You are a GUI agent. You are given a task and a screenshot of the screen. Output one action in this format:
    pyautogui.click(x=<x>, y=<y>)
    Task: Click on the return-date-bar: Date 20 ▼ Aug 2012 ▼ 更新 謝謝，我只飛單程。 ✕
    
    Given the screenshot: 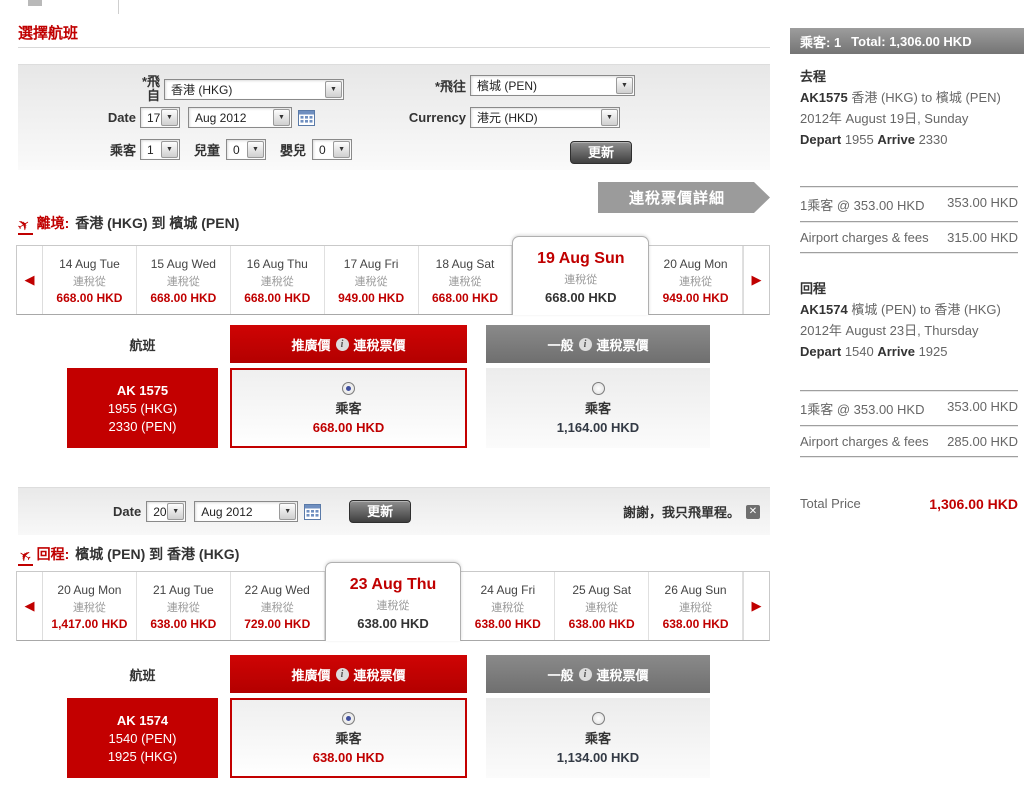 What is the action you would take?
    pyautogui.click(x=394, y=511)
    